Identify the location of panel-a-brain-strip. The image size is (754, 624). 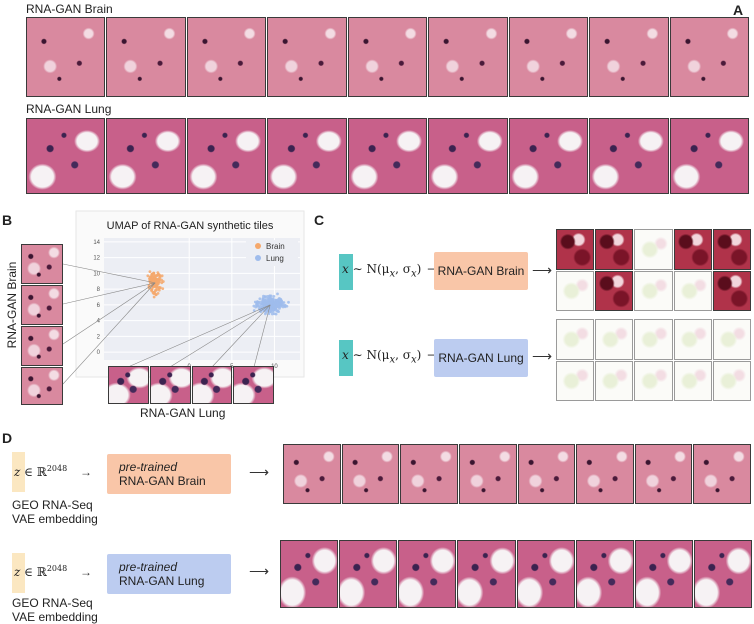
(387, 57).